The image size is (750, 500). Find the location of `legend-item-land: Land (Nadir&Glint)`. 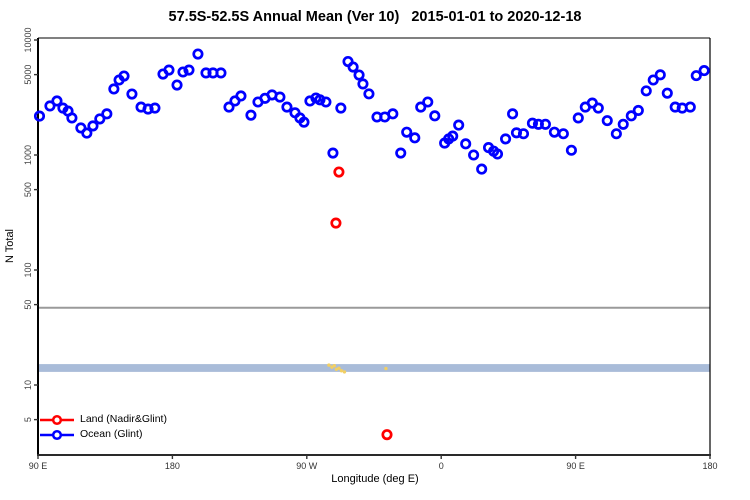

legend-item-land: Land (Nadir&Glint) is located at coordinates (103, 419).